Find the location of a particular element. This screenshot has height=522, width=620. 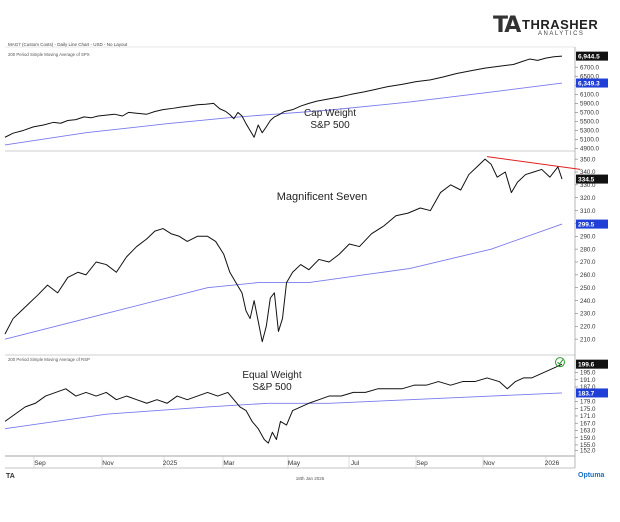

svg-text: 299.5 is located at coordinates (586, 225).